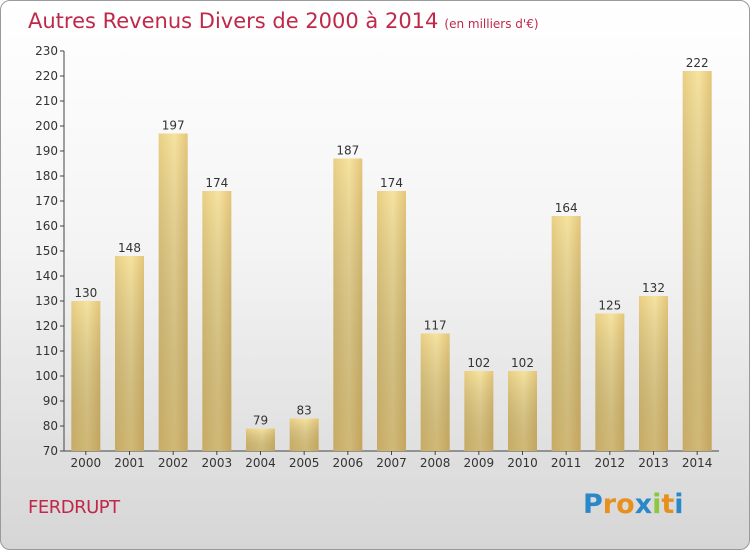  I want to click on data-label: 148, so click(129, 248).